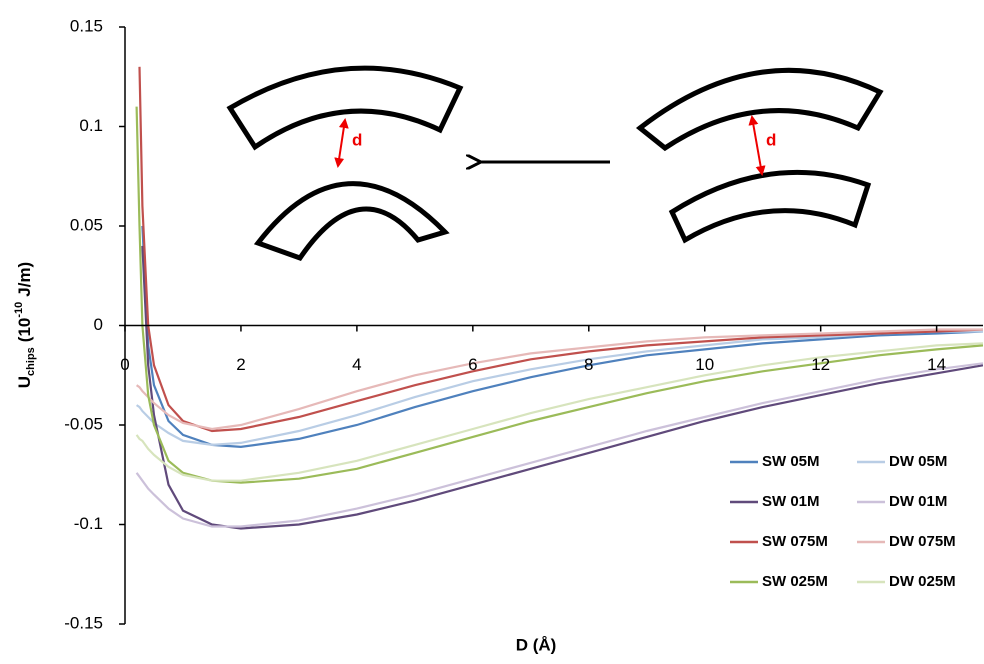  What do you see at coordinates (795, 541) in the screenshot?
I see `legend-label: SW 075M` at bounding box center [795, 541].